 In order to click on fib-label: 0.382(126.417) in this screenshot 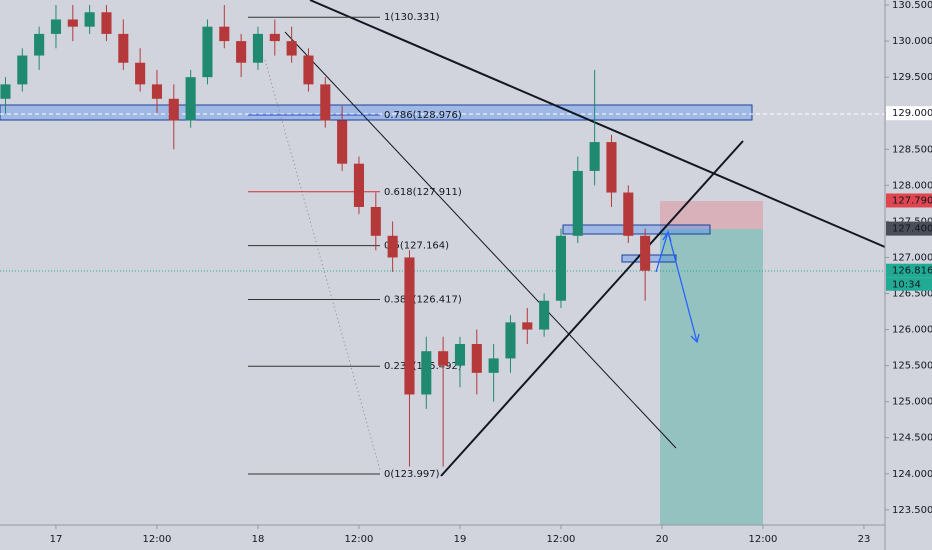, I will do `click(423, 299)`.